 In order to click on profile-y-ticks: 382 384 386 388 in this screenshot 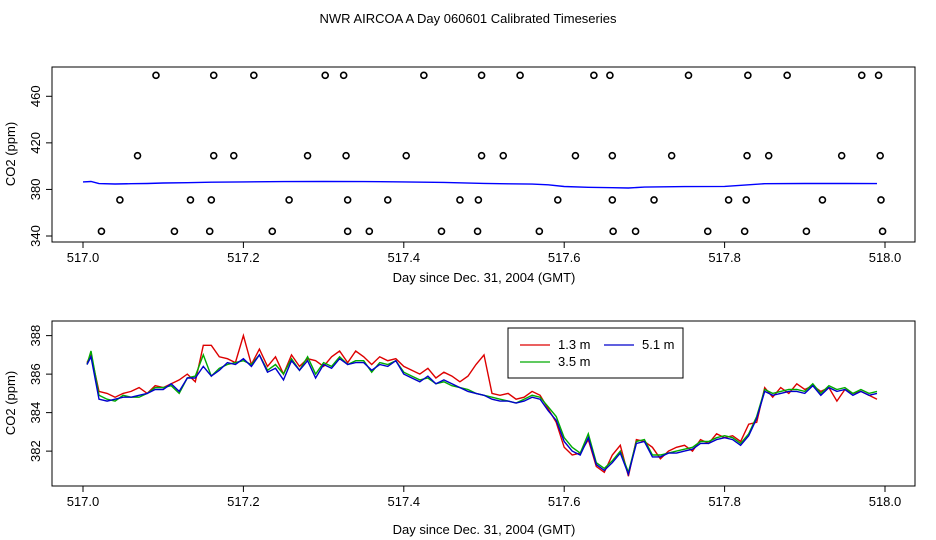, I will do `click(40, 393)`.